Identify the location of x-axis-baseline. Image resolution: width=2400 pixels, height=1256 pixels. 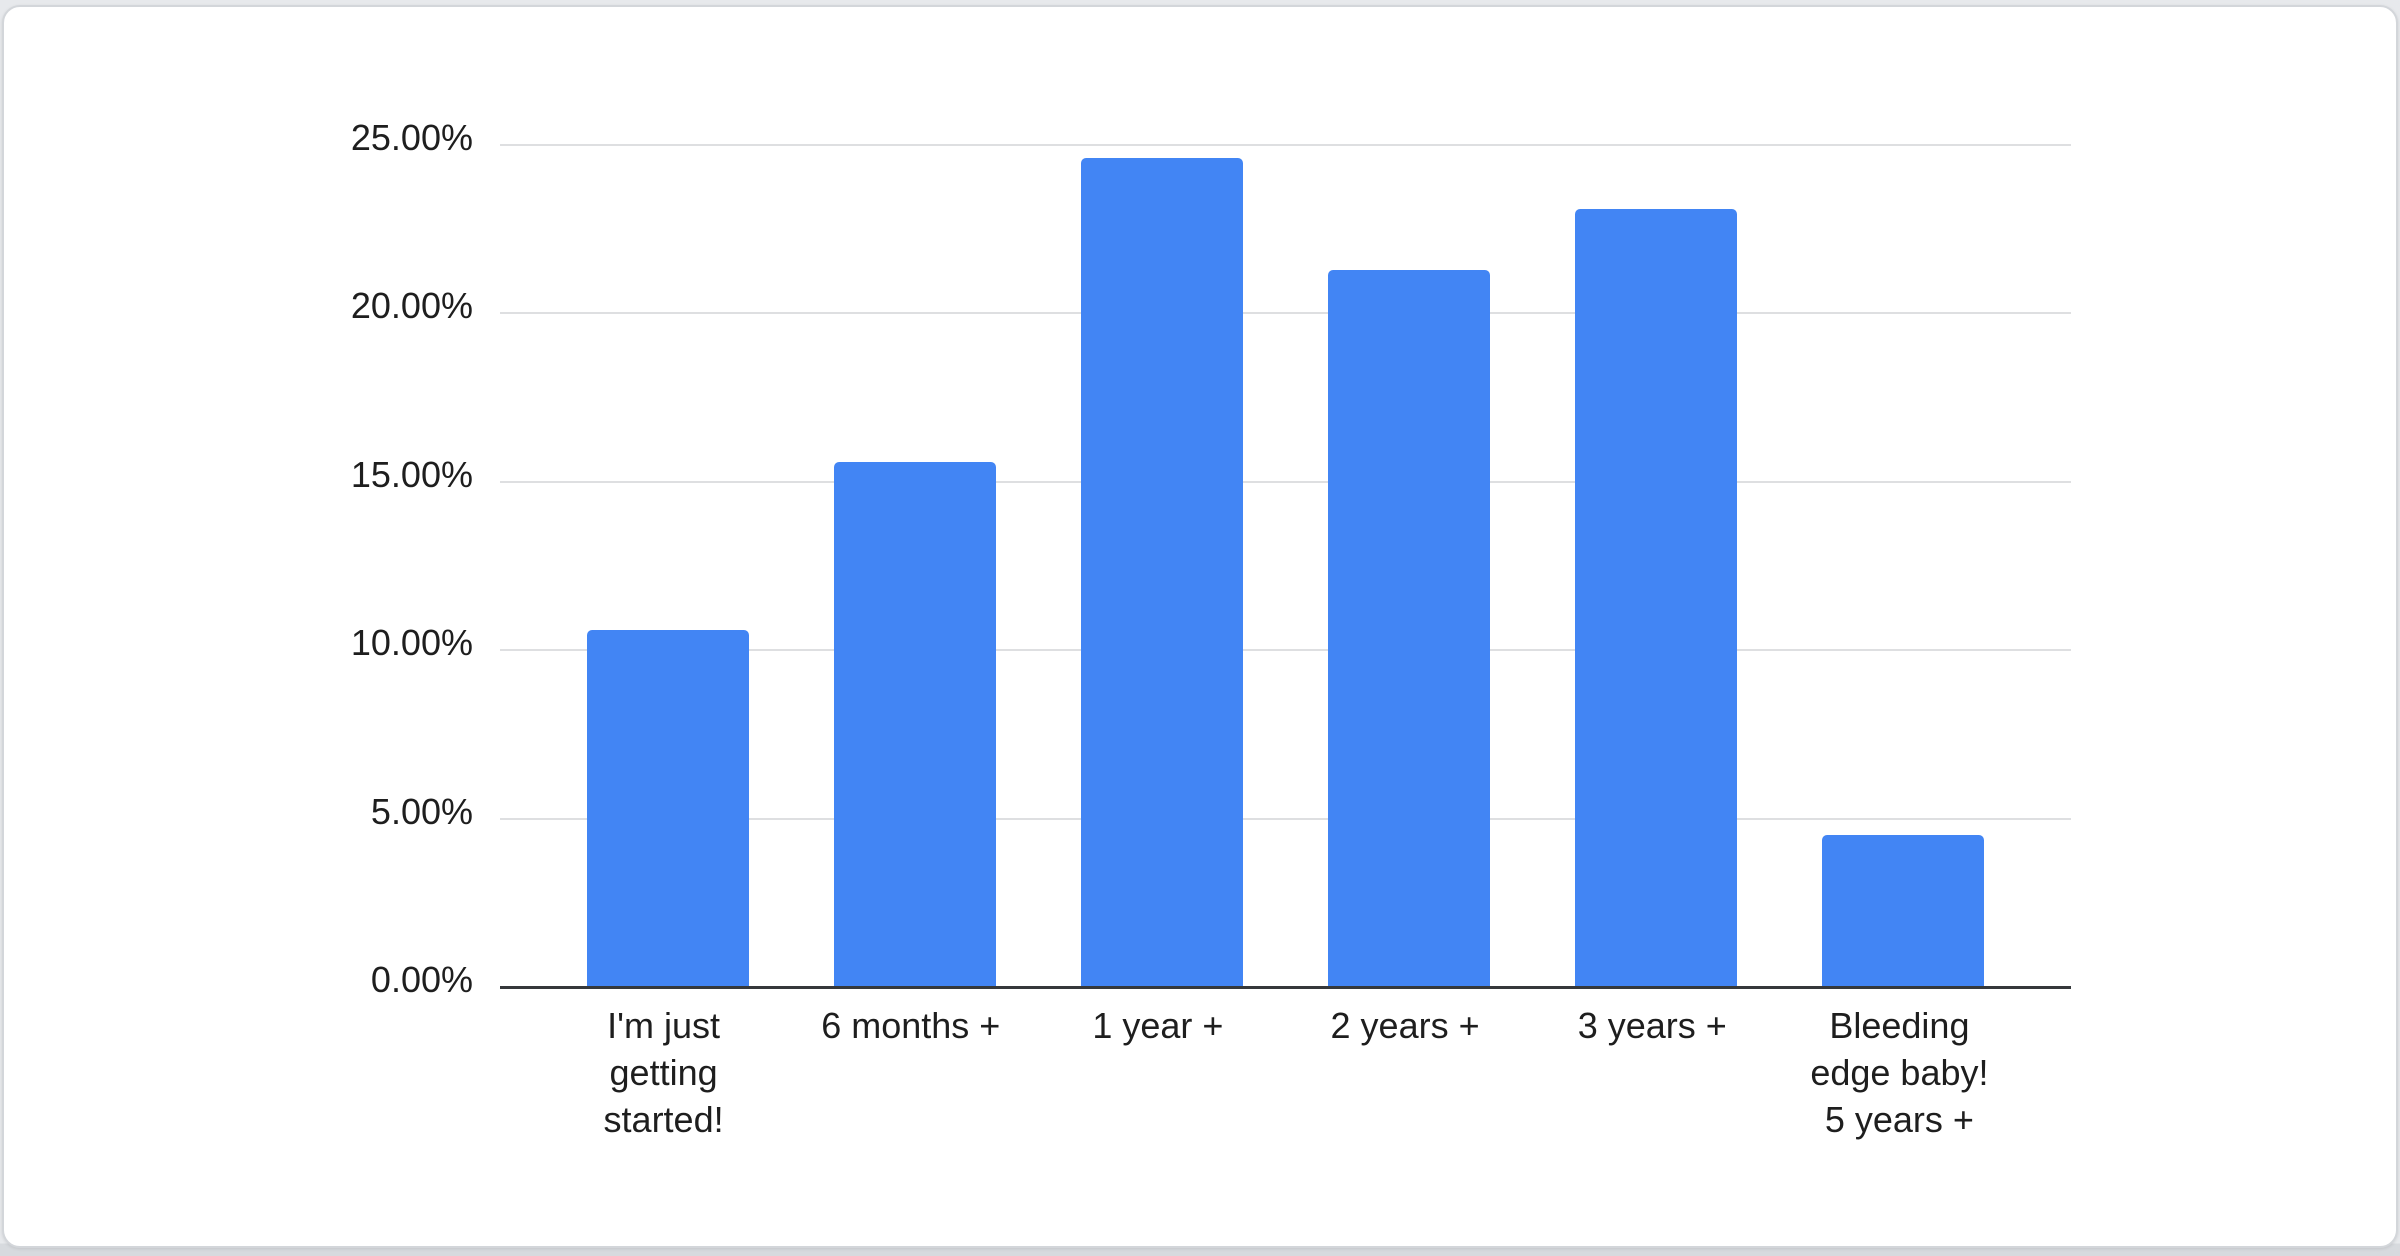
(1285, 987).